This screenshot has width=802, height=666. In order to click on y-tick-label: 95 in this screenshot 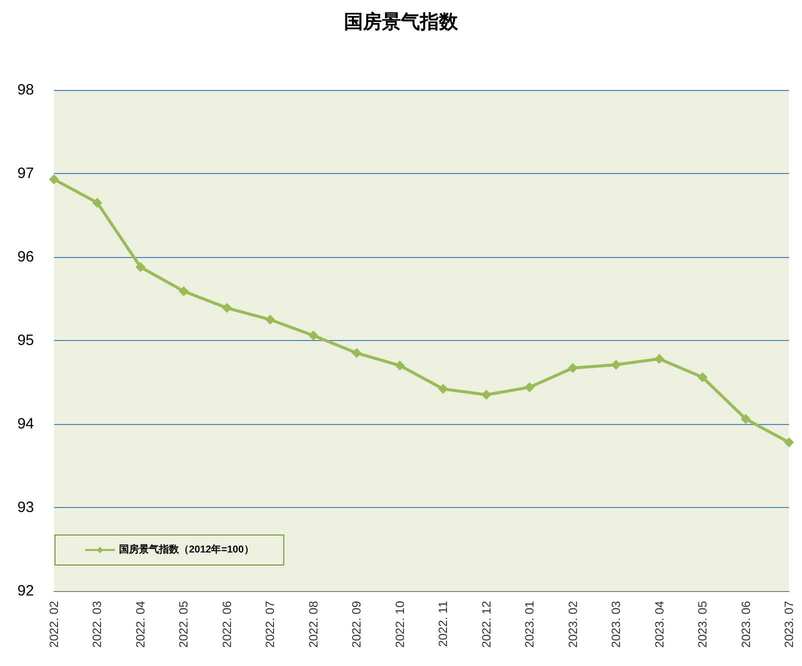, I will do `click(25, 340)`.